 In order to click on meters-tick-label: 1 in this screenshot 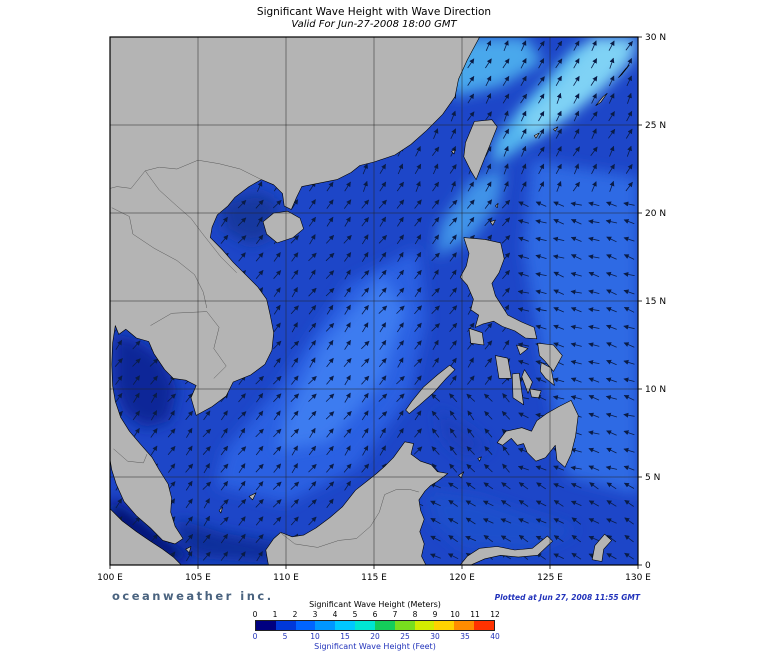, I will do `click(275, 614)`.